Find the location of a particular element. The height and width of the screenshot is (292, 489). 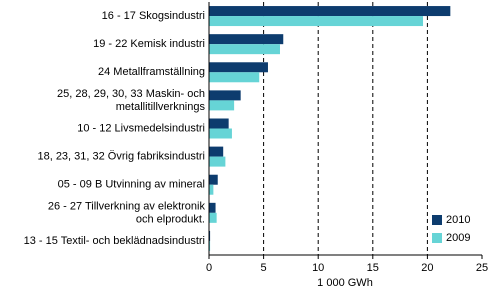

x-tick-label: 0 is located at coordinates (209, 268).